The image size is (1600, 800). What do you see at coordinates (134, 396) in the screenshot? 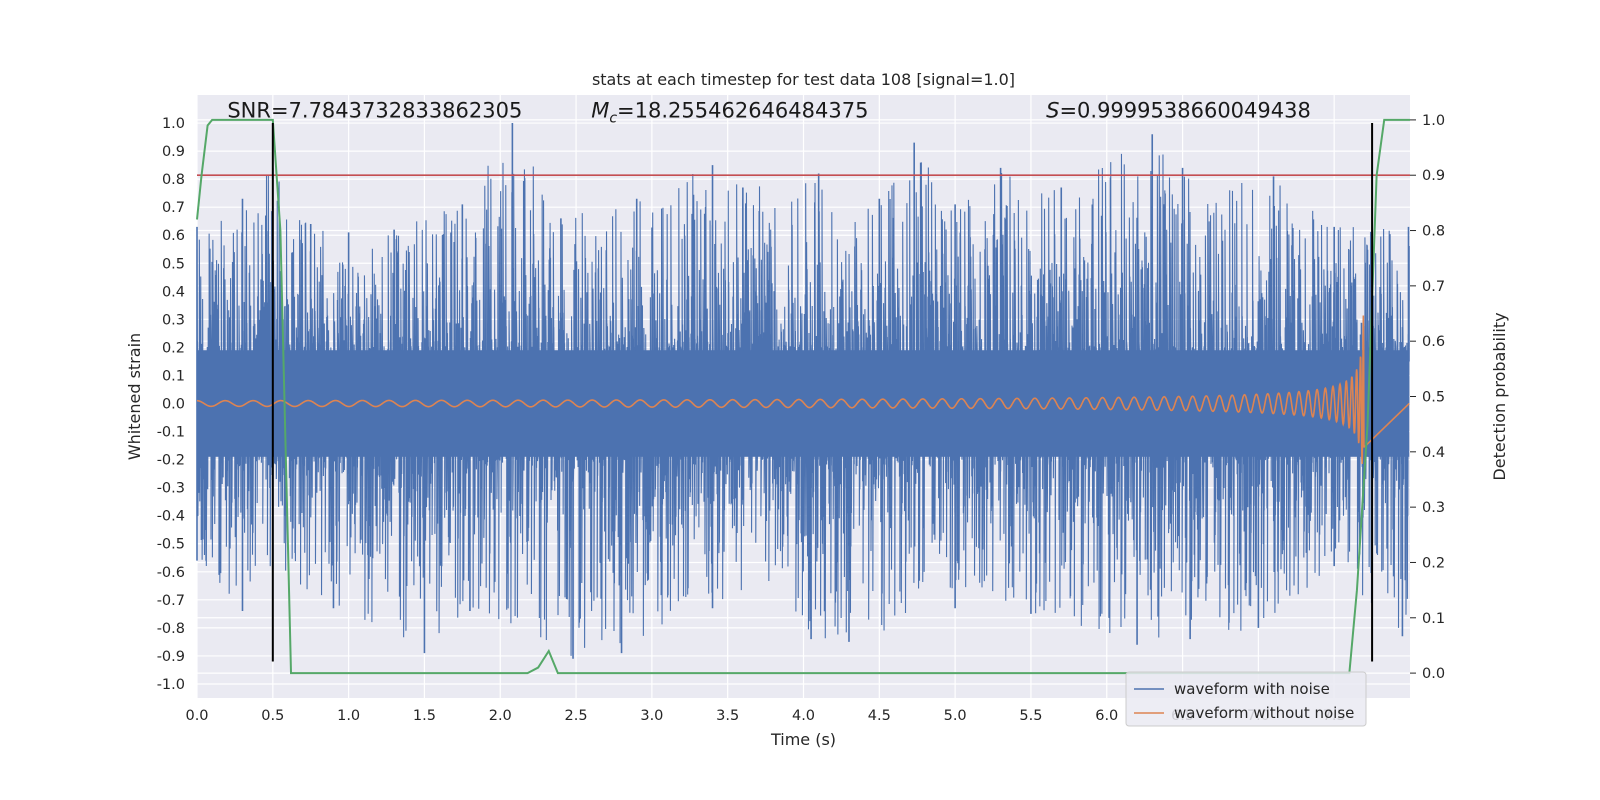
I see `y-axis-label: Whitened strain` at bounding box center [134, 396].